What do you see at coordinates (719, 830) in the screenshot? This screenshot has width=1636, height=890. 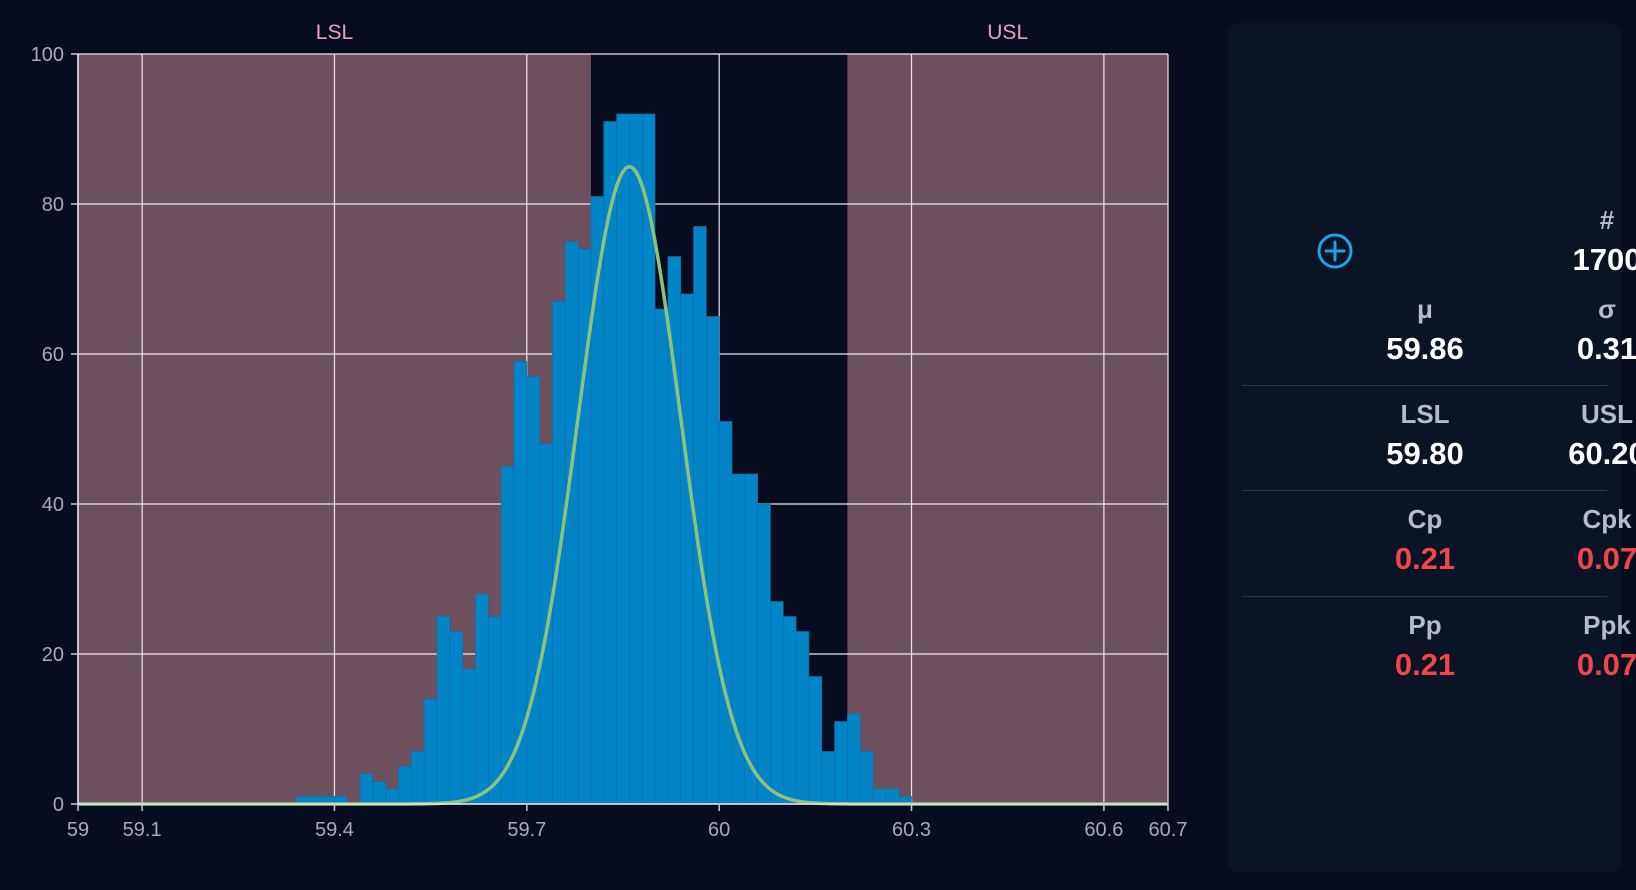 I see `x-tick-label: 60` at bounding box center [719, 830].